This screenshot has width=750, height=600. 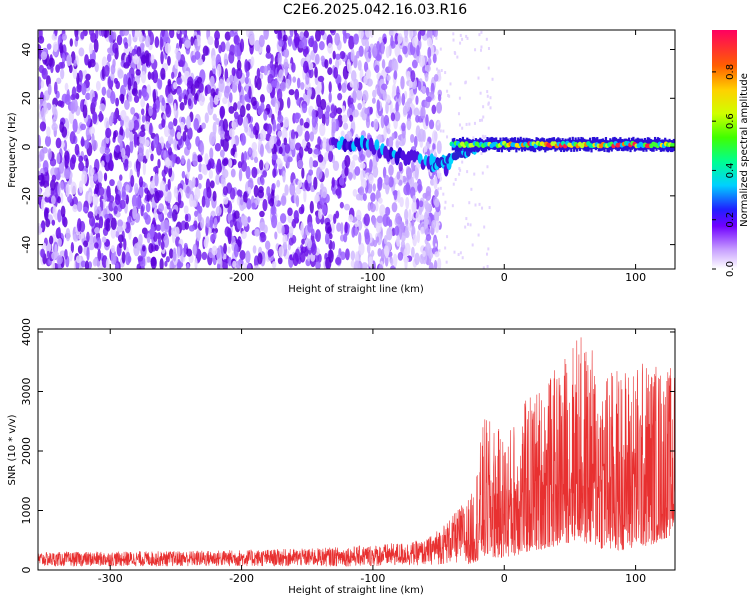 What do you see at coordinates (26, 245) in the screenshot?
I see `y-tick-label: -40` at bounding box center [26, 245].